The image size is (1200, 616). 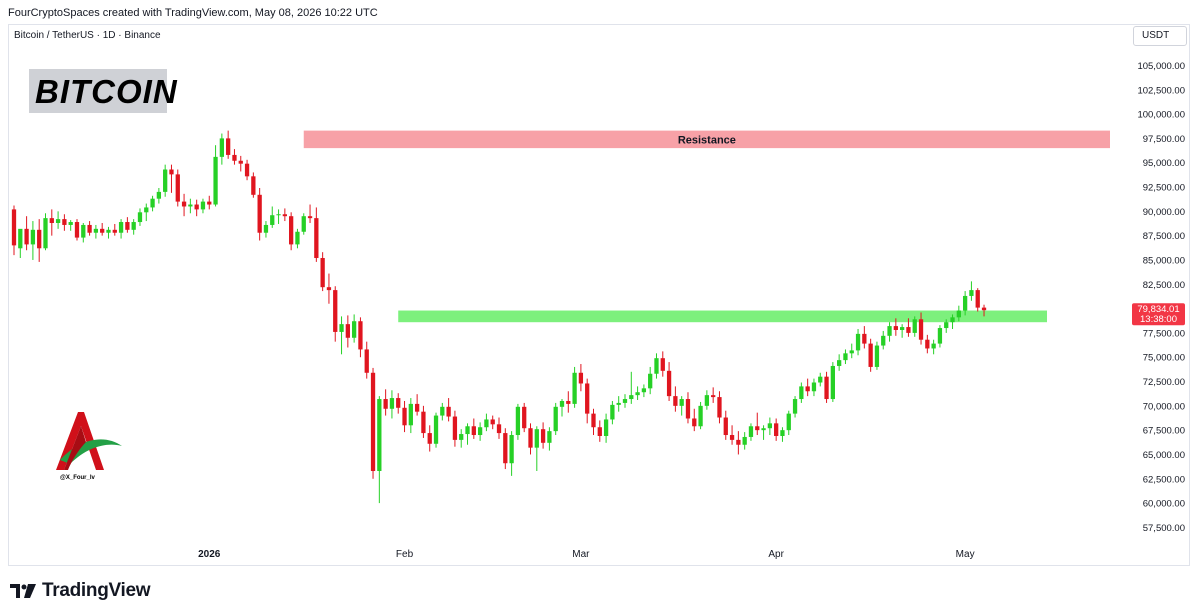 What do you see at coordinates (106, 91) in the screenshot?
I see `overlay-title: BITCOIN` at bounding box center [106, 91].